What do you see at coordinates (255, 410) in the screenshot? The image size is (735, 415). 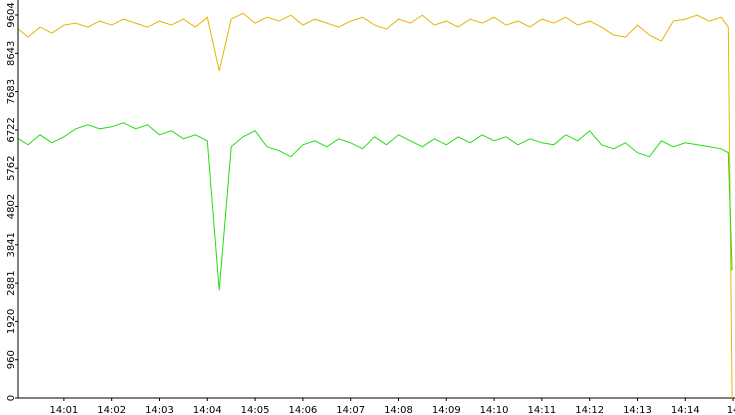 I see `x-tick-label: 14:05` at bounding box center [255, 410].